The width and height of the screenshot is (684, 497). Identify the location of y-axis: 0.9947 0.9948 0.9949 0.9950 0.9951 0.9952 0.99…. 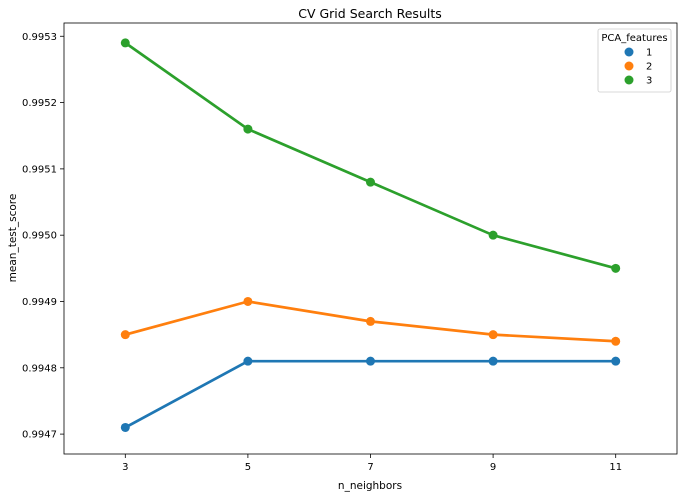
(43, 236).